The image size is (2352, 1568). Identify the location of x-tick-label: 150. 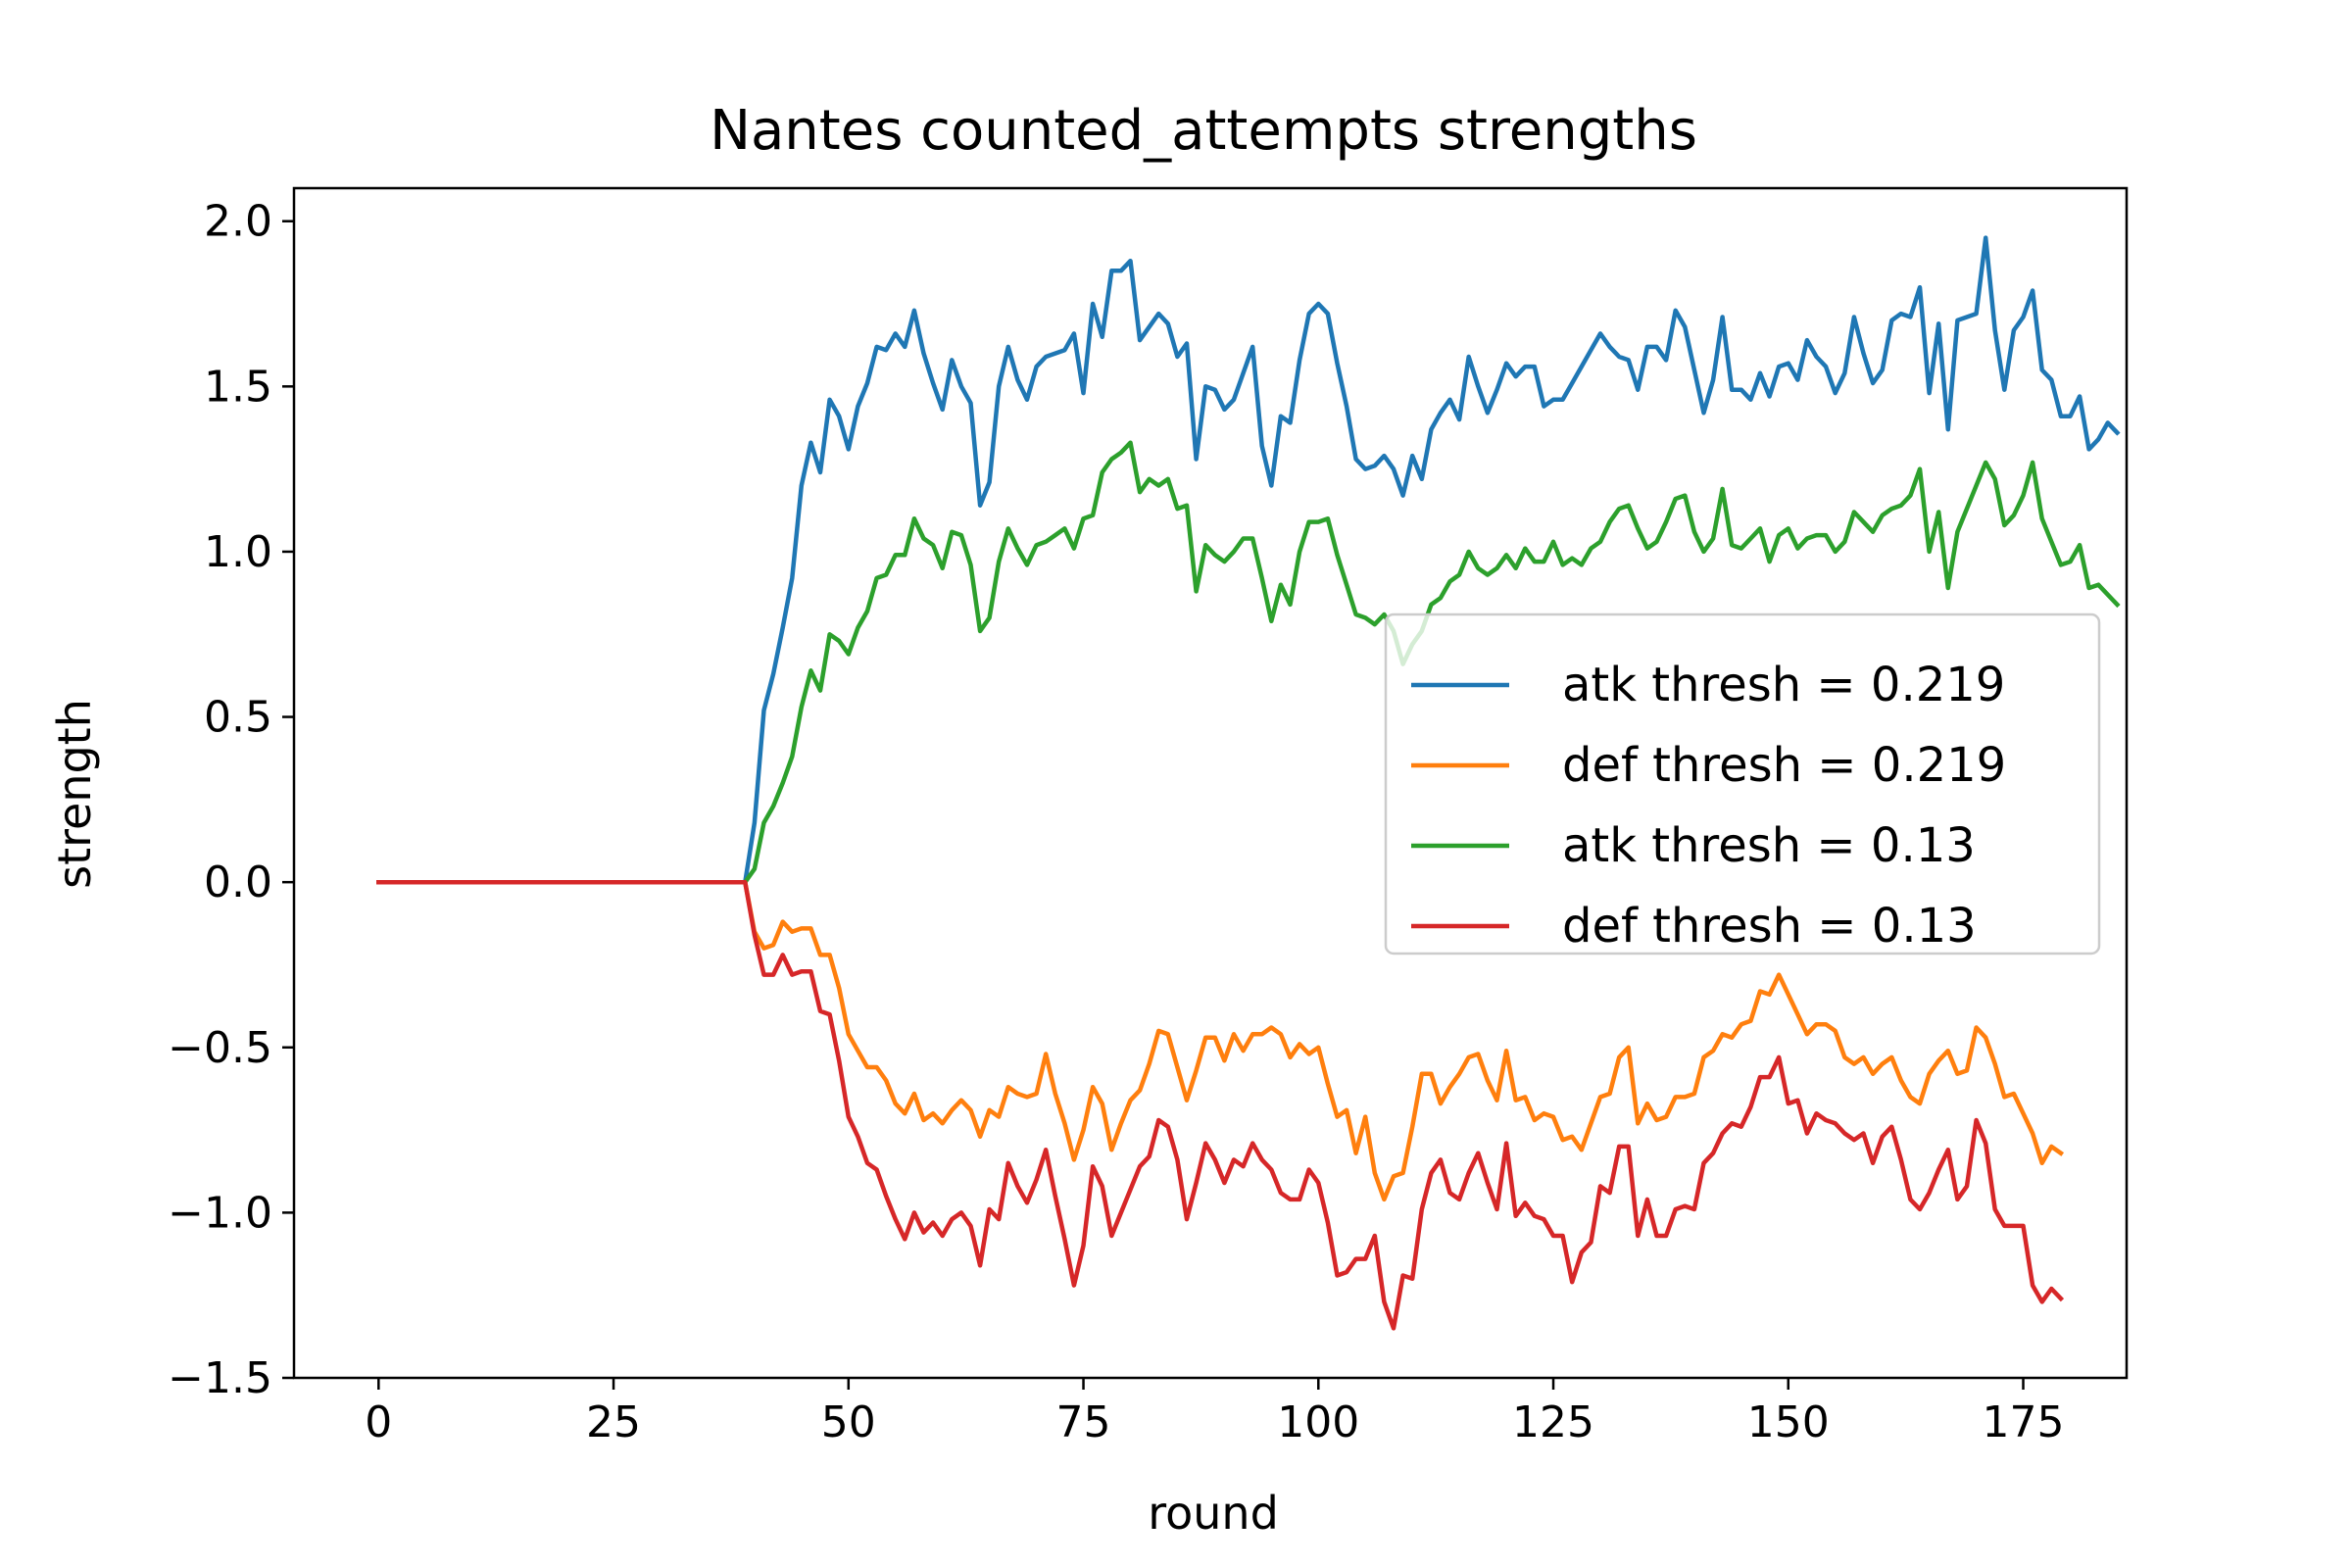
(1788, 1422).